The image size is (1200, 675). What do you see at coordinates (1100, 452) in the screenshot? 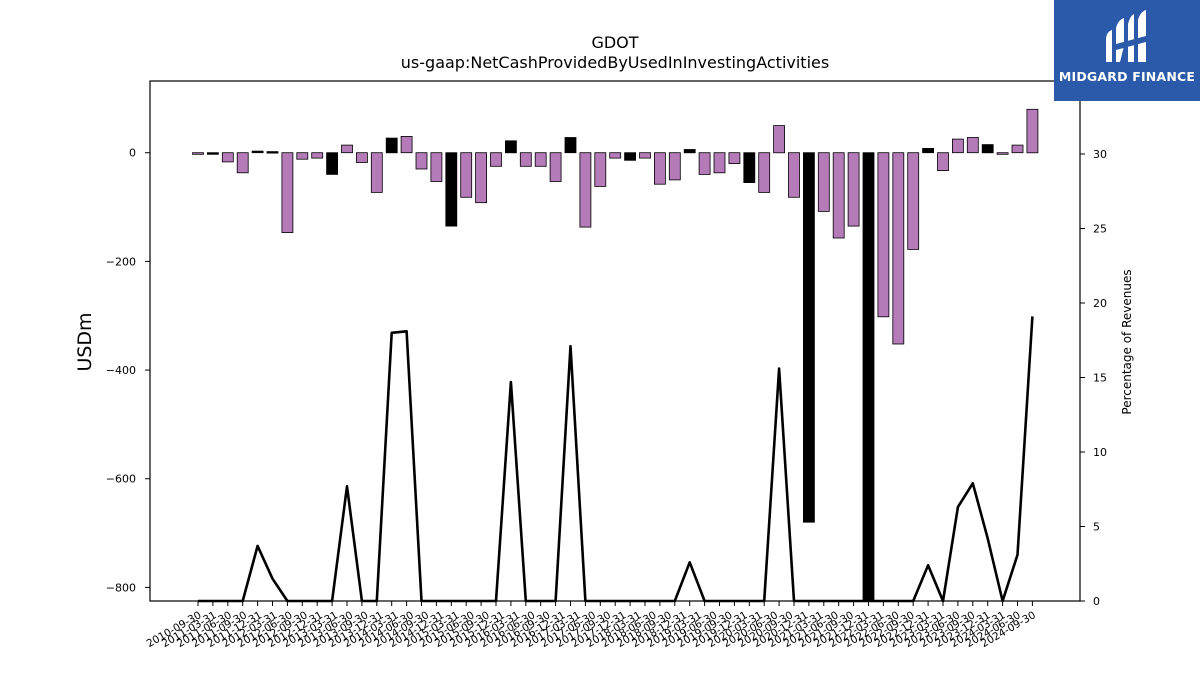
I see `y2-tick-label: 10` at bounding box center [1100, 452].